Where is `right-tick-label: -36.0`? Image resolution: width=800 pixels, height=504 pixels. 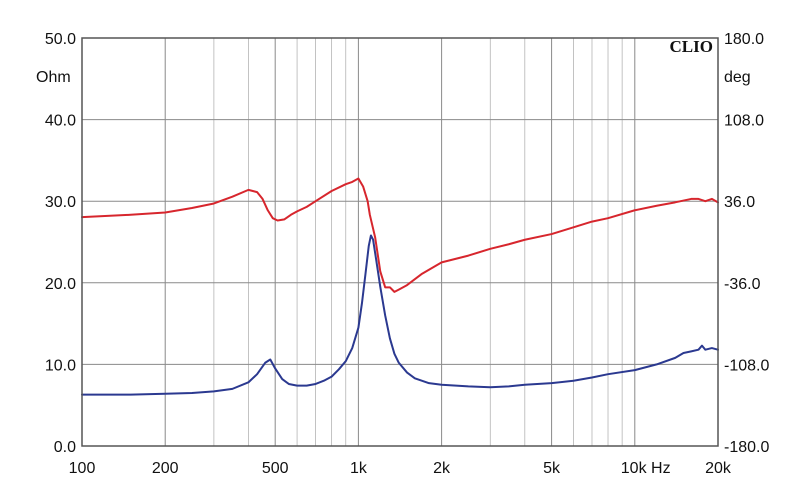
right-tick-label: -36.0 is located at coordinates (742, 284).